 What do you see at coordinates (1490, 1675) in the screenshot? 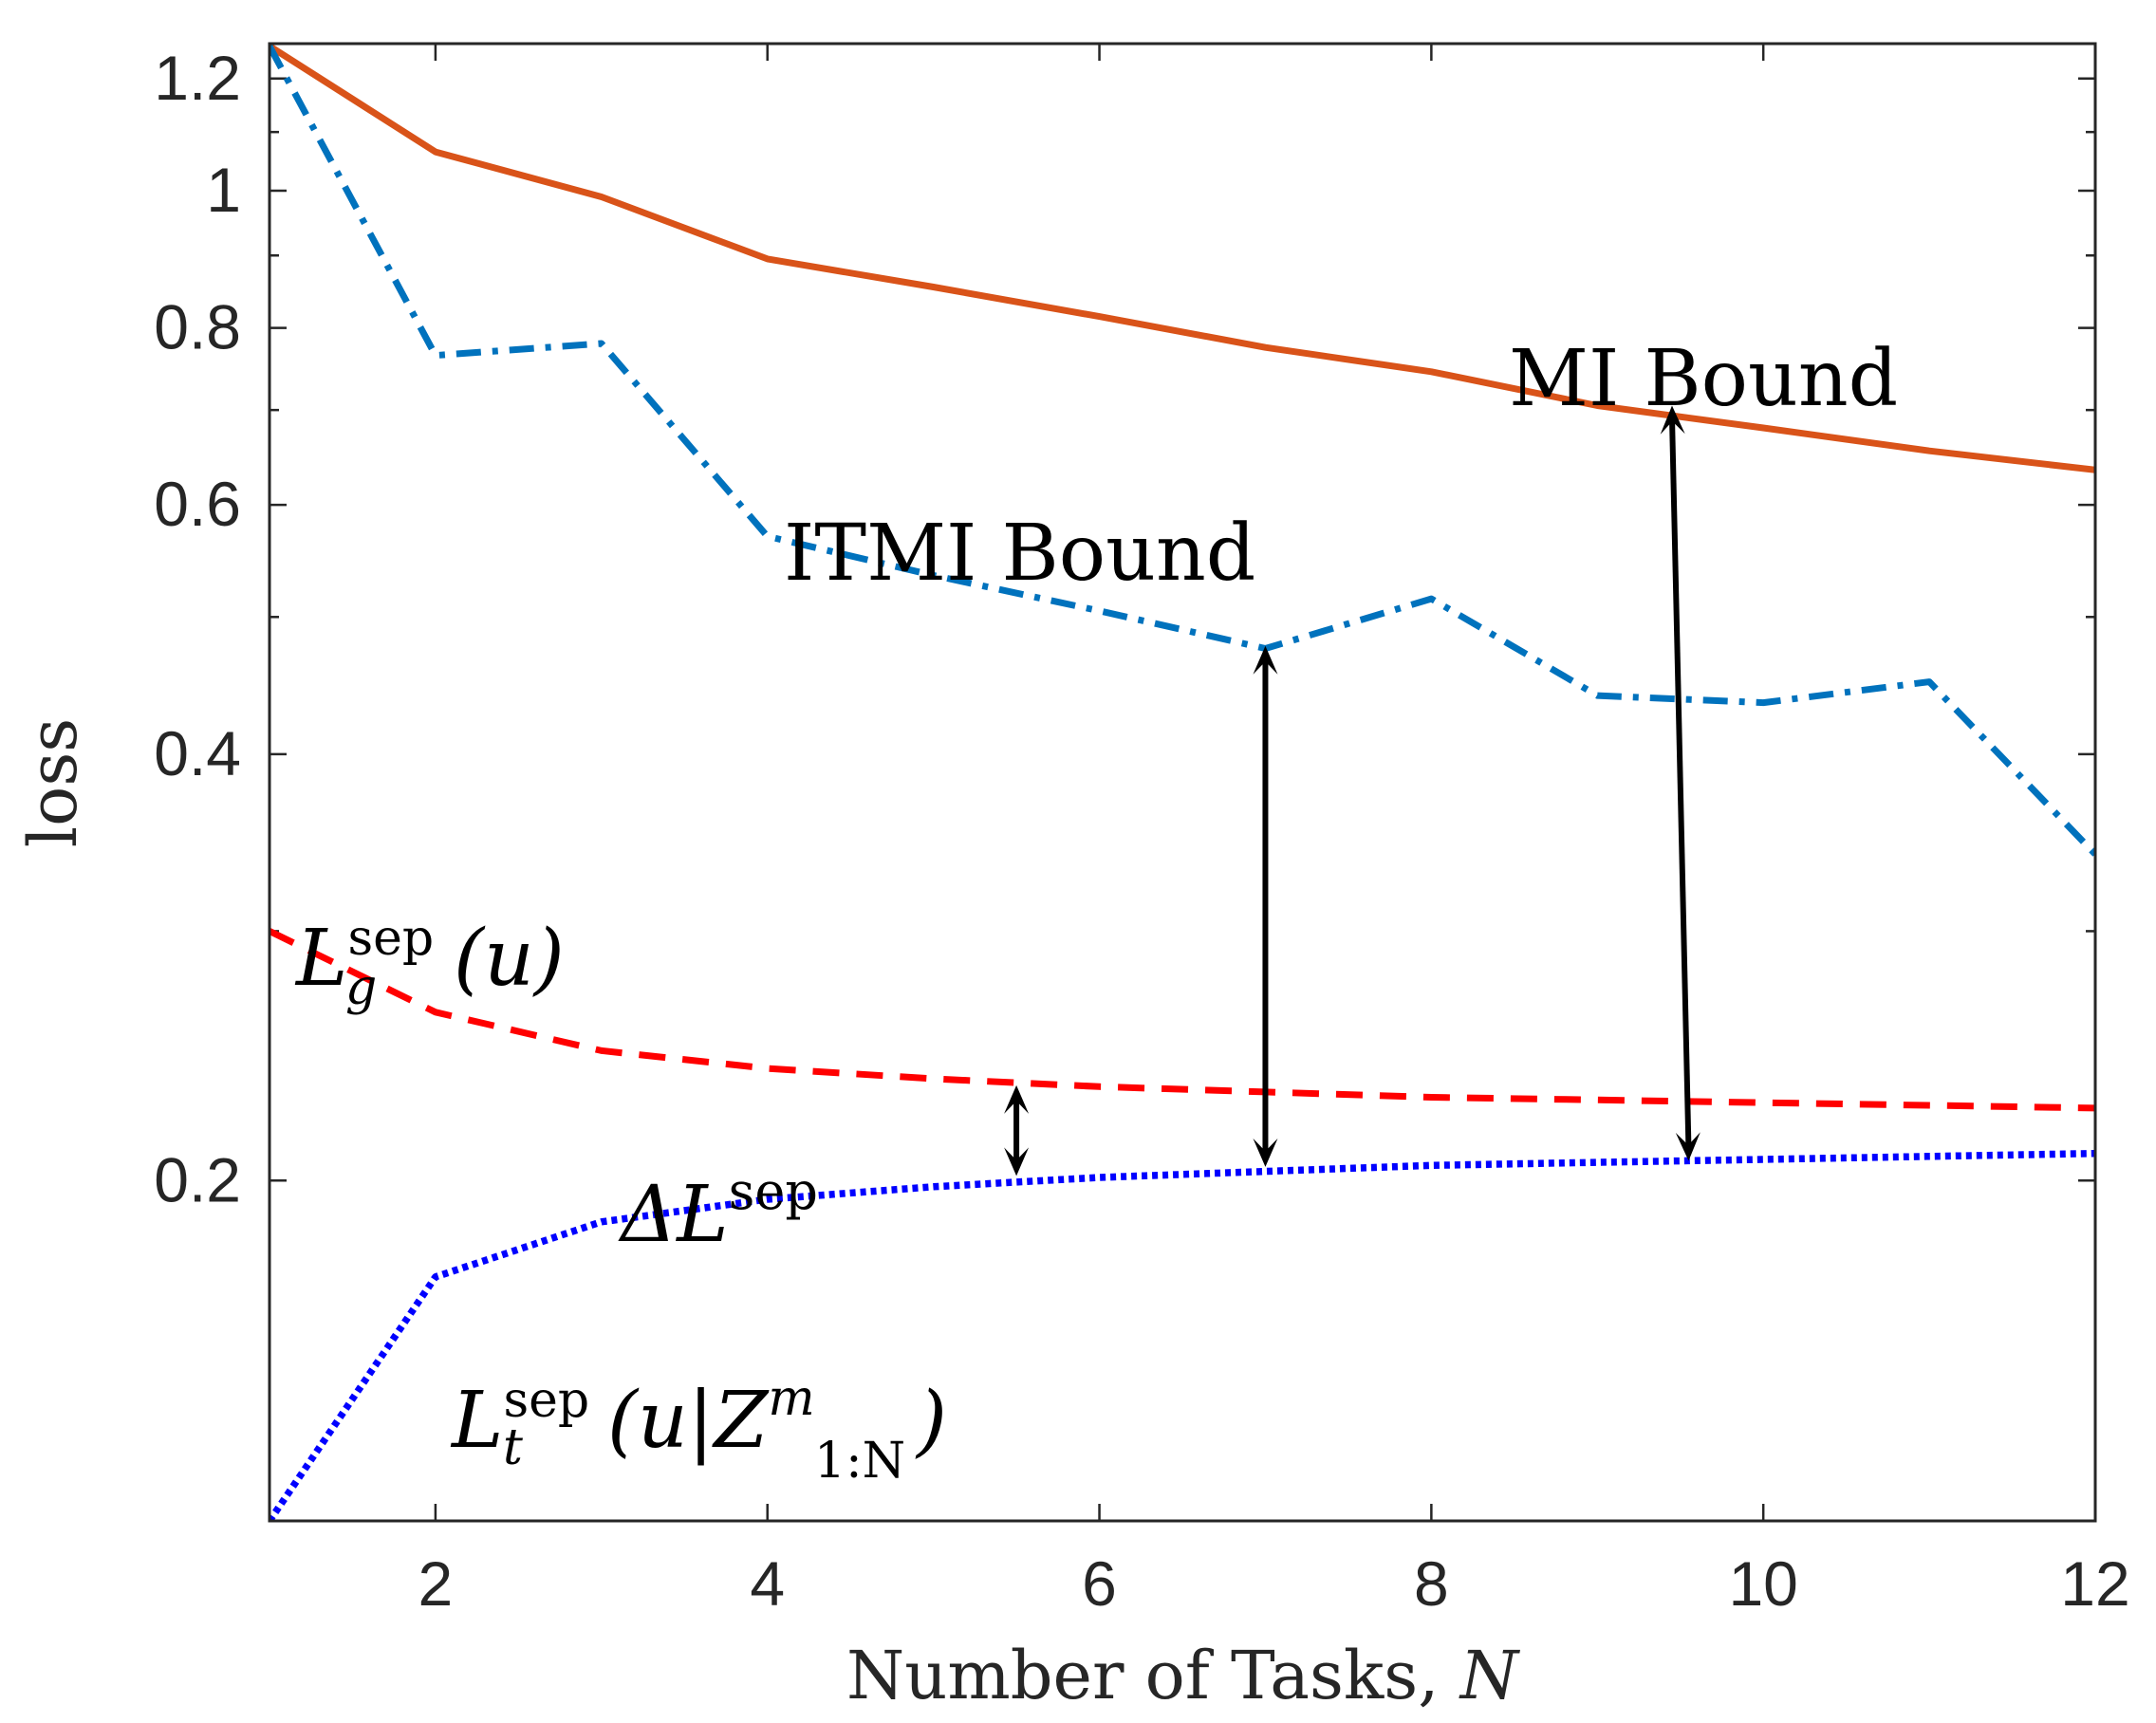
I see `x-axis-title-variable: N` at bounding box center [1490, 1675].